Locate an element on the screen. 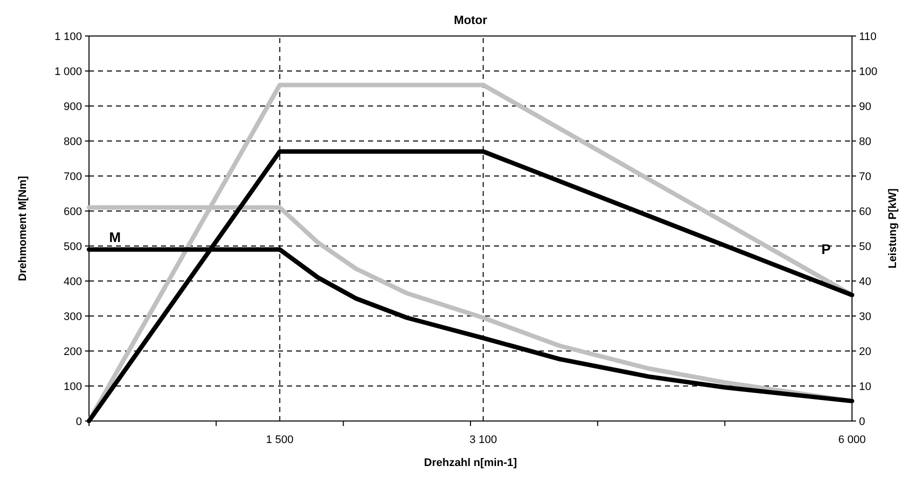 Image resolution: width=910 pixels, height=480 pixels. y2-tick-label: 30 is located at coordinates (865, 317).